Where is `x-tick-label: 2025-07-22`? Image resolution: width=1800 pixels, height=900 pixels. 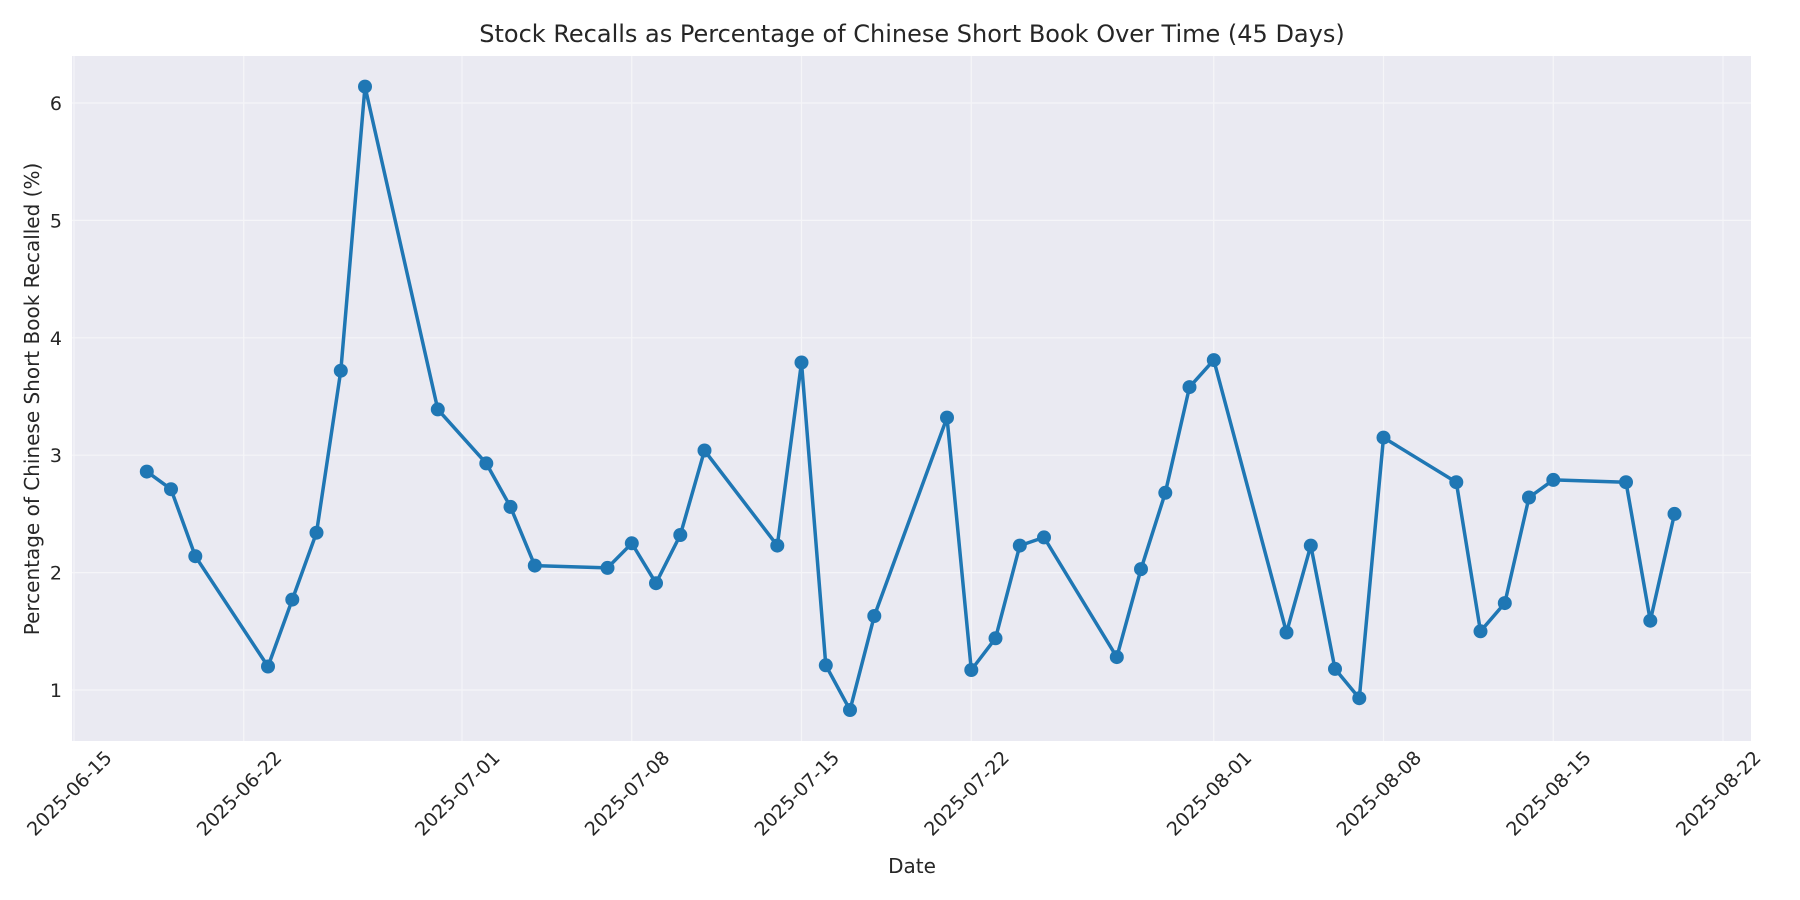 x-tick-label: 2025-07-22 is located at coordinates (967, 794).